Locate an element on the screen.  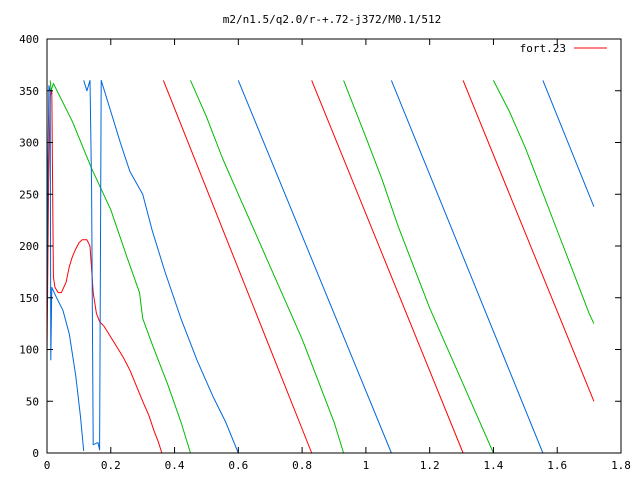
x-tick-label: 0.4 is located at coordinates (175, 465).